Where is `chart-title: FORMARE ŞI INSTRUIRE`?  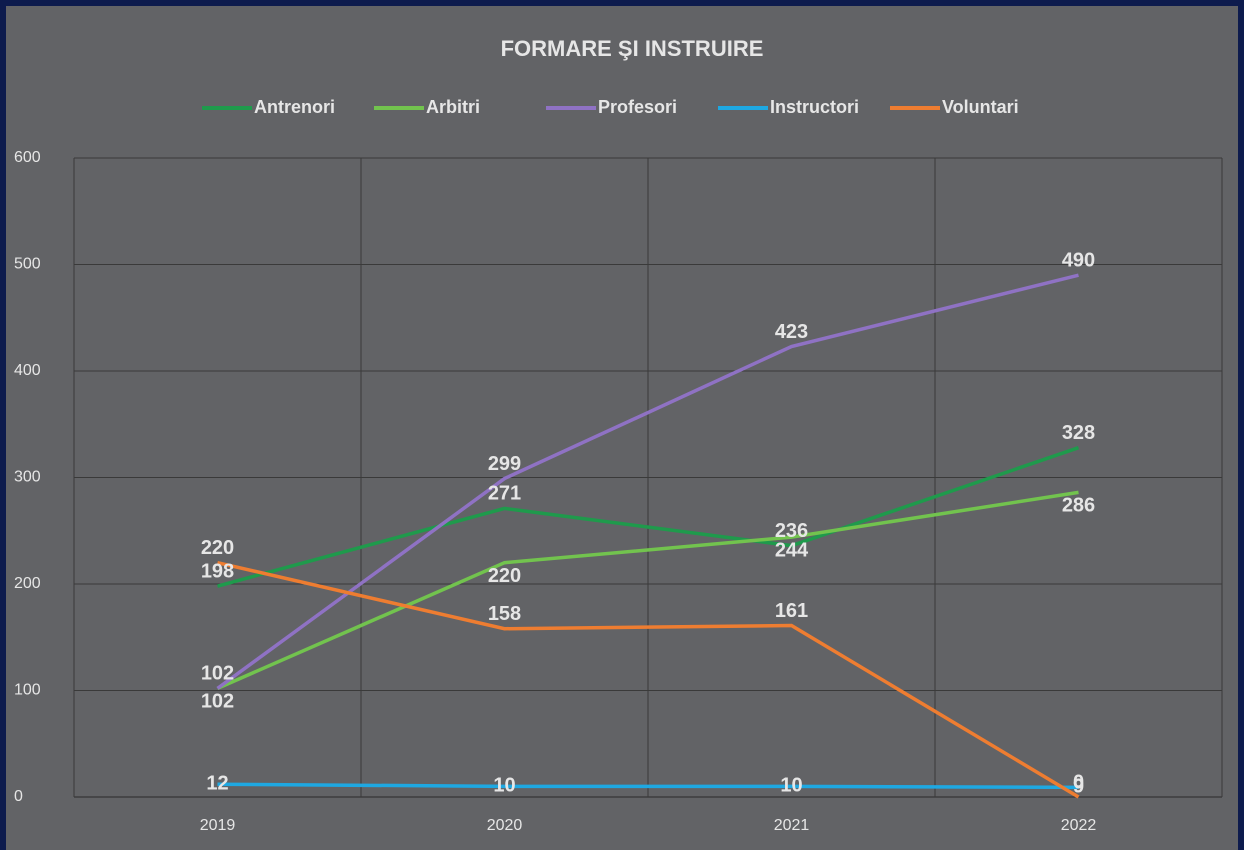
chart-title: FORMARE ŞI INSTRUIRE is located at coordinates (632, 48).